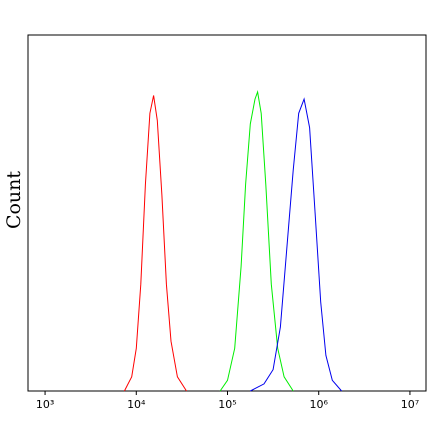 The image size is (448, 427). What do you see at coordinates (410, 404) in the screenshot?
I see `x-tick-label: 10⁷` at bounding box center [410, 404].